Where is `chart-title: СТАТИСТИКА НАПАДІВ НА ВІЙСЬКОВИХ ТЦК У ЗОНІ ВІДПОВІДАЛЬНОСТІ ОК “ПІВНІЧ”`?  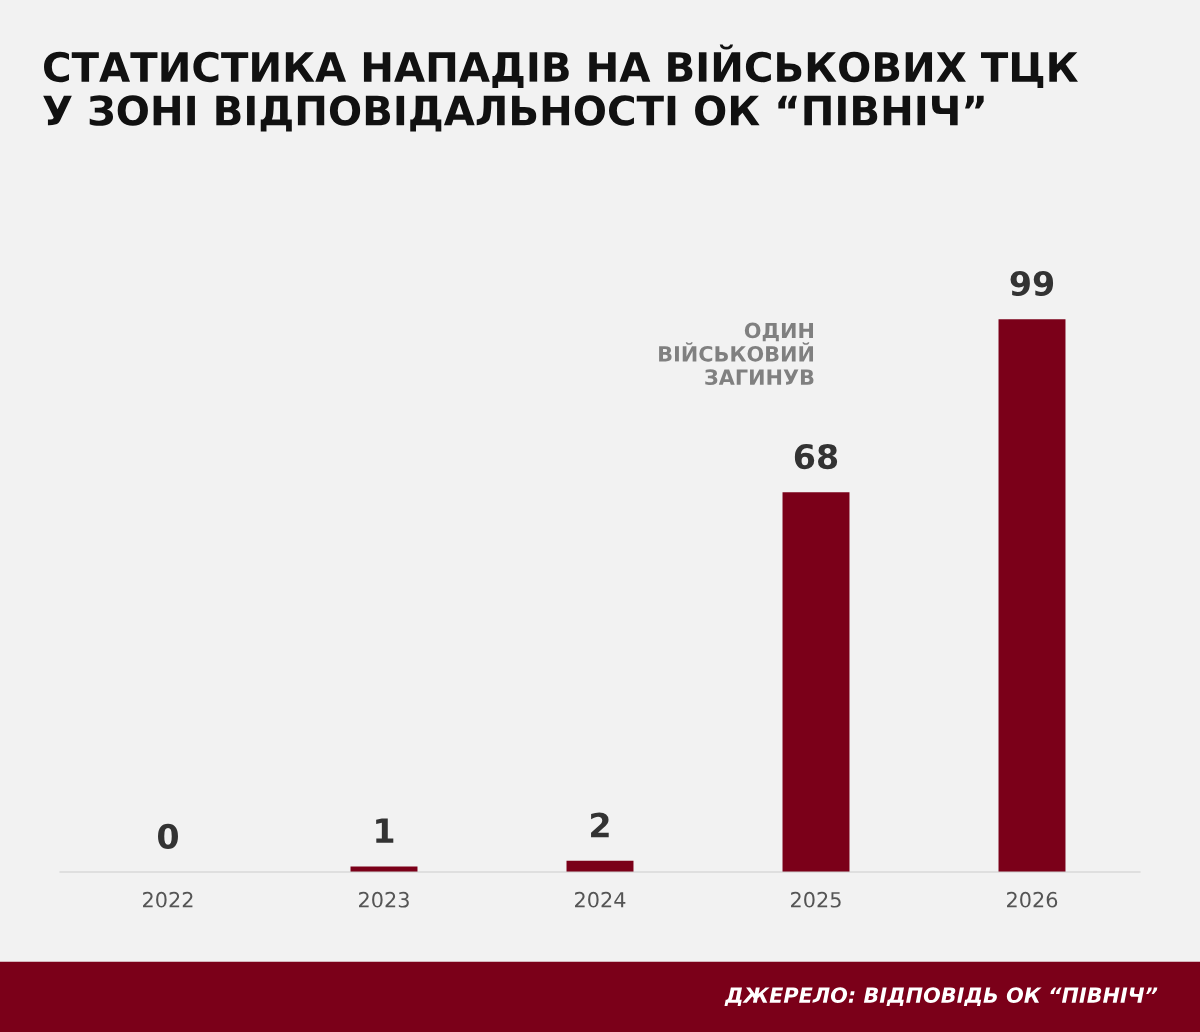 chart-title: СТАТИСТИКА НАПАДІВ НА ВІЙСЬКОВИХ ТЦК У ЗОНІ ВІДПОВІДАЛЬНОСТІ ОК “ПІВНІЧ” is located at coordinates (560, 88).